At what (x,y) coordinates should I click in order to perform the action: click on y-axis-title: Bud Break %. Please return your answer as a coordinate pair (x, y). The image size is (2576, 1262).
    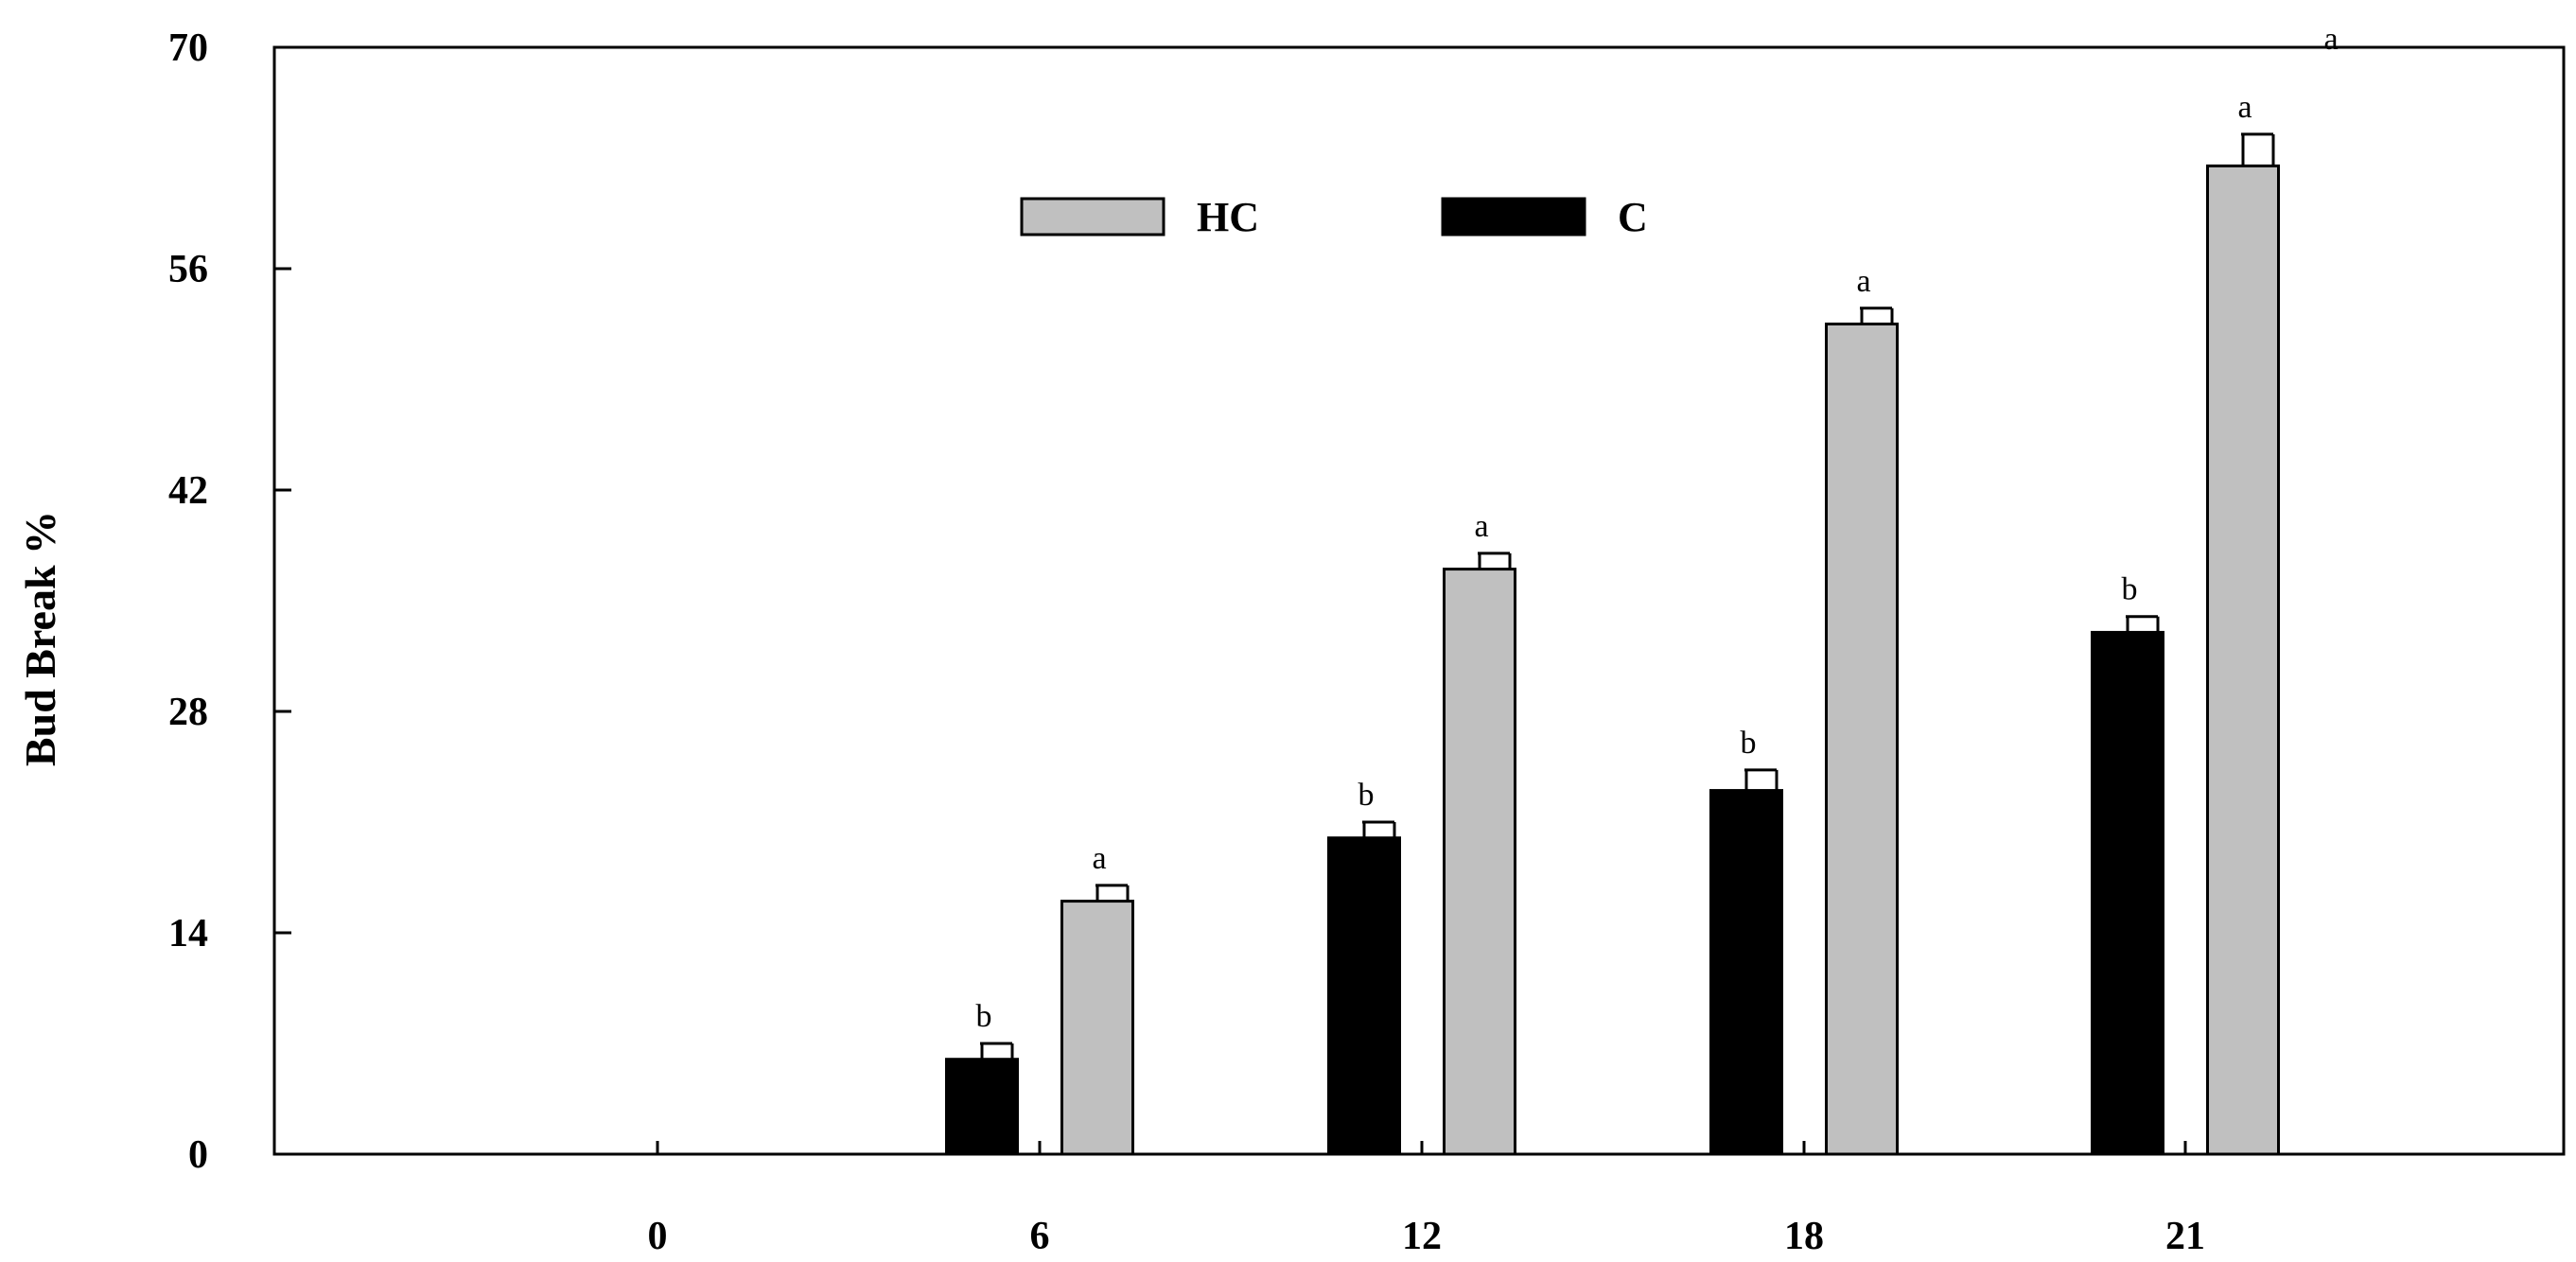
    Looking at the image, I should click on (40, 638).